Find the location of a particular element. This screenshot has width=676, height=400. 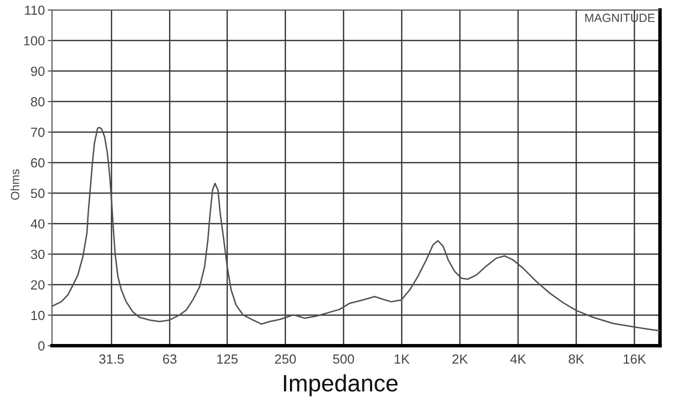

y-tick-label: 80 is located at coordinates (37, 101).